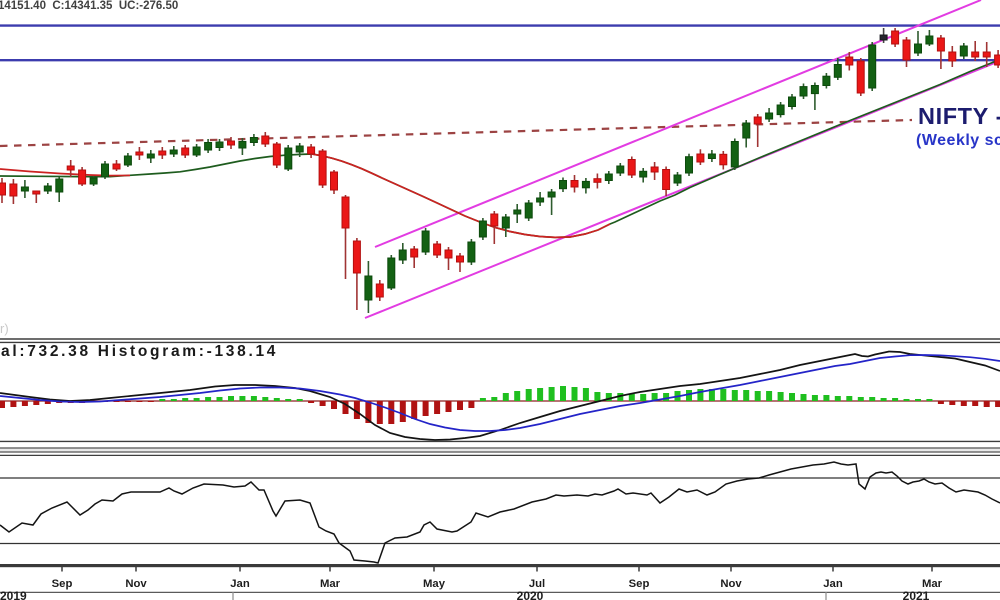  I want to click on svg-text: r), so click(4, 328).